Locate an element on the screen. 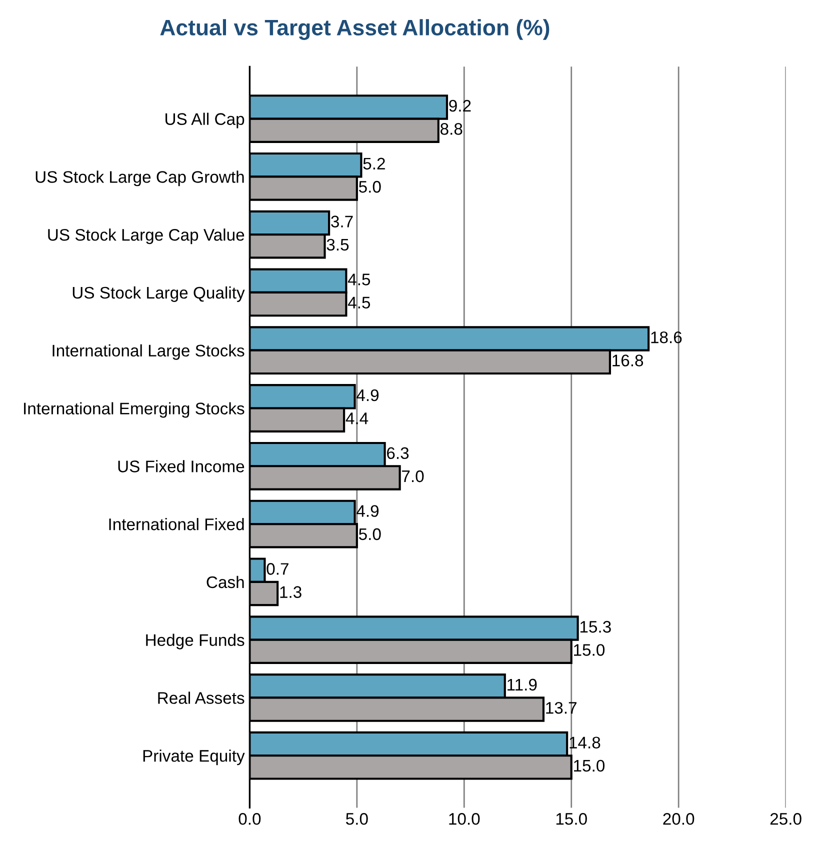  y-tick-label: US All Cap is located at coordinates (205, 120).